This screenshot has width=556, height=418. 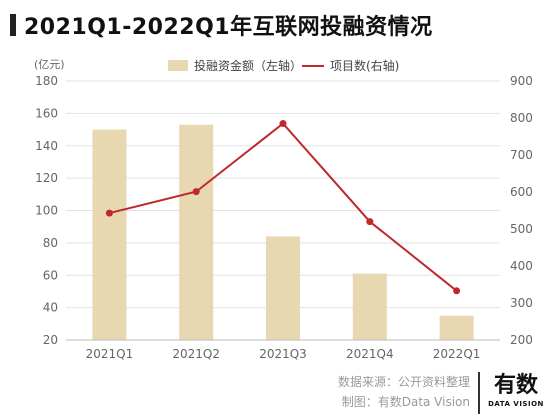 What do you see at coordinates (283, 354) in the screenshot?
I see `x-tick-label: 2021Q3` at bounding box center [283, 354].